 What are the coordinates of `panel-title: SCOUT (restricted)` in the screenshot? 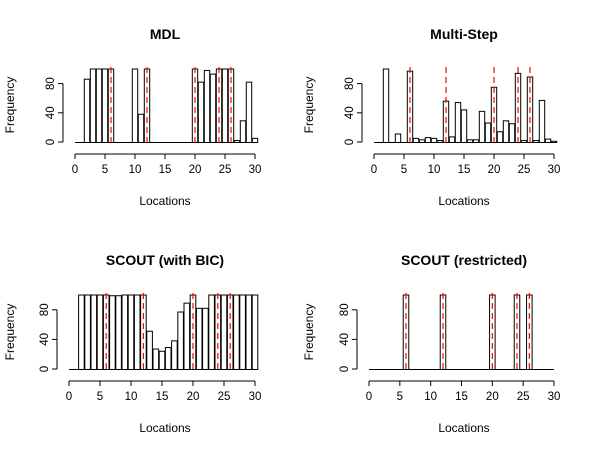 It's located at (464, 260).